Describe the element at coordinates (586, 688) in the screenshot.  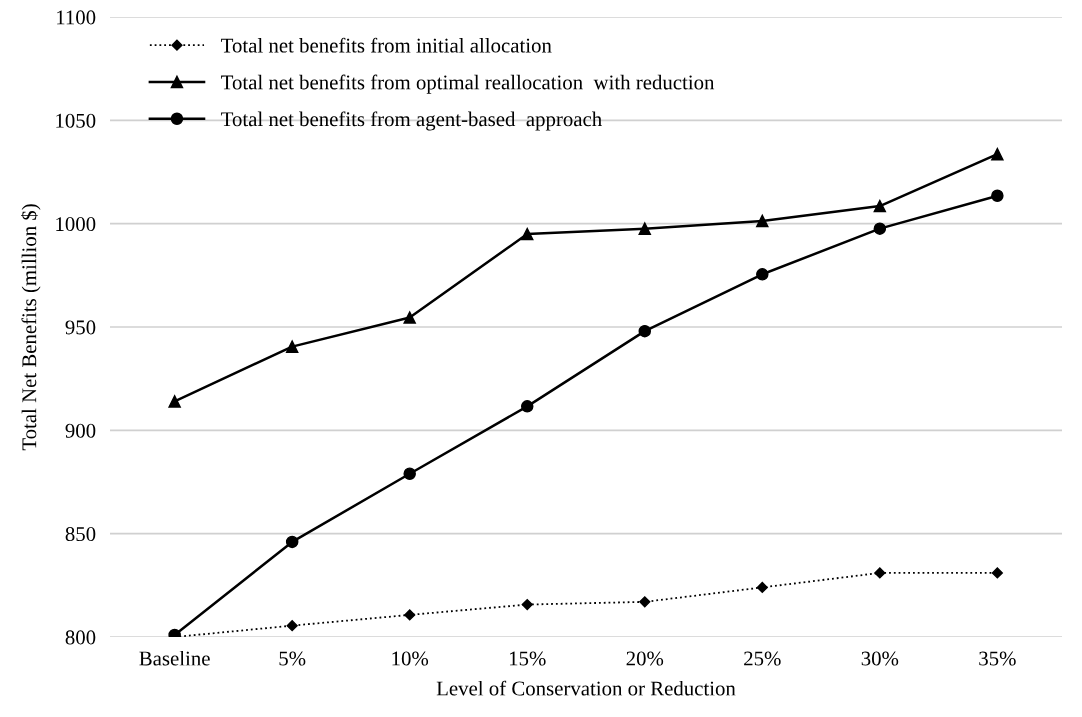
I see `x-axis-title: Level of Conservation or Reduction` at that location.